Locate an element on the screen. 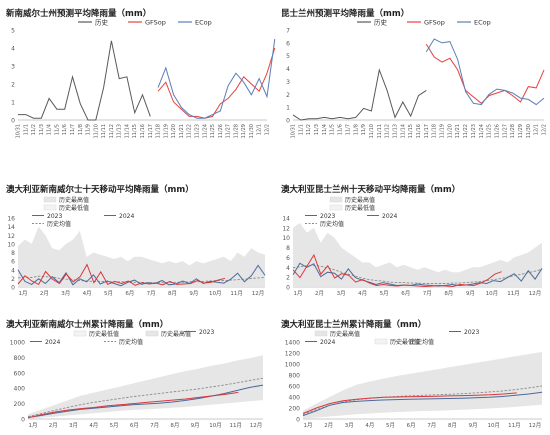 The height and width of the screenshot is (435, 550). x-tick-label: 12/2 is located at coordinates (545, 129).